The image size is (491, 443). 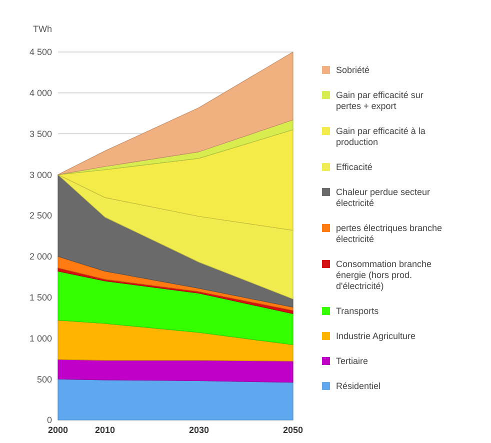 What do you see at coordinates (49, 420) in the screenshot?
I see `y-tick-label: 0` at bounding box center [49, 420].